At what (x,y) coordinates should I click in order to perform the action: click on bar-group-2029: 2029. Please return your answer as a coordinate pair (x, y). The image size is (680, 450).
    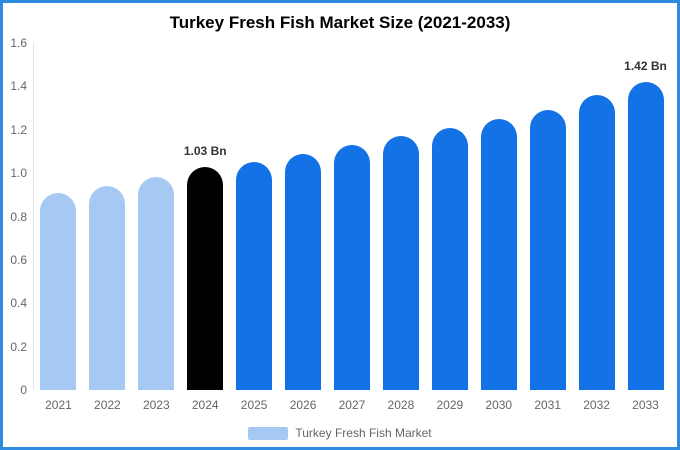
    Looking at the image, I should click on (449, 227).